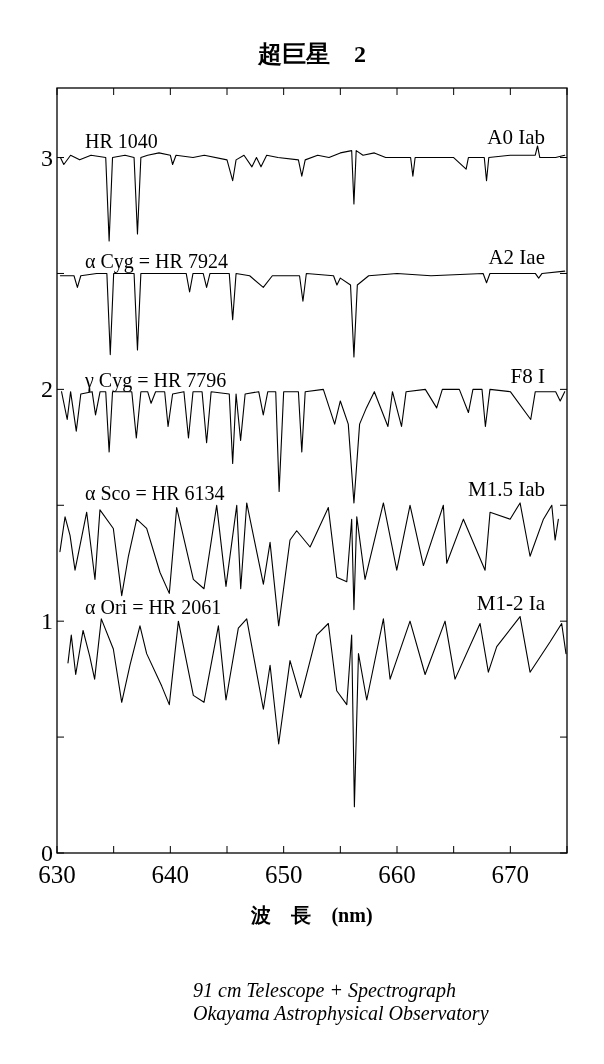  Describe the element at coordinates (47, 157) in the screenshot. I see `y-tick-label: 3` at that location.